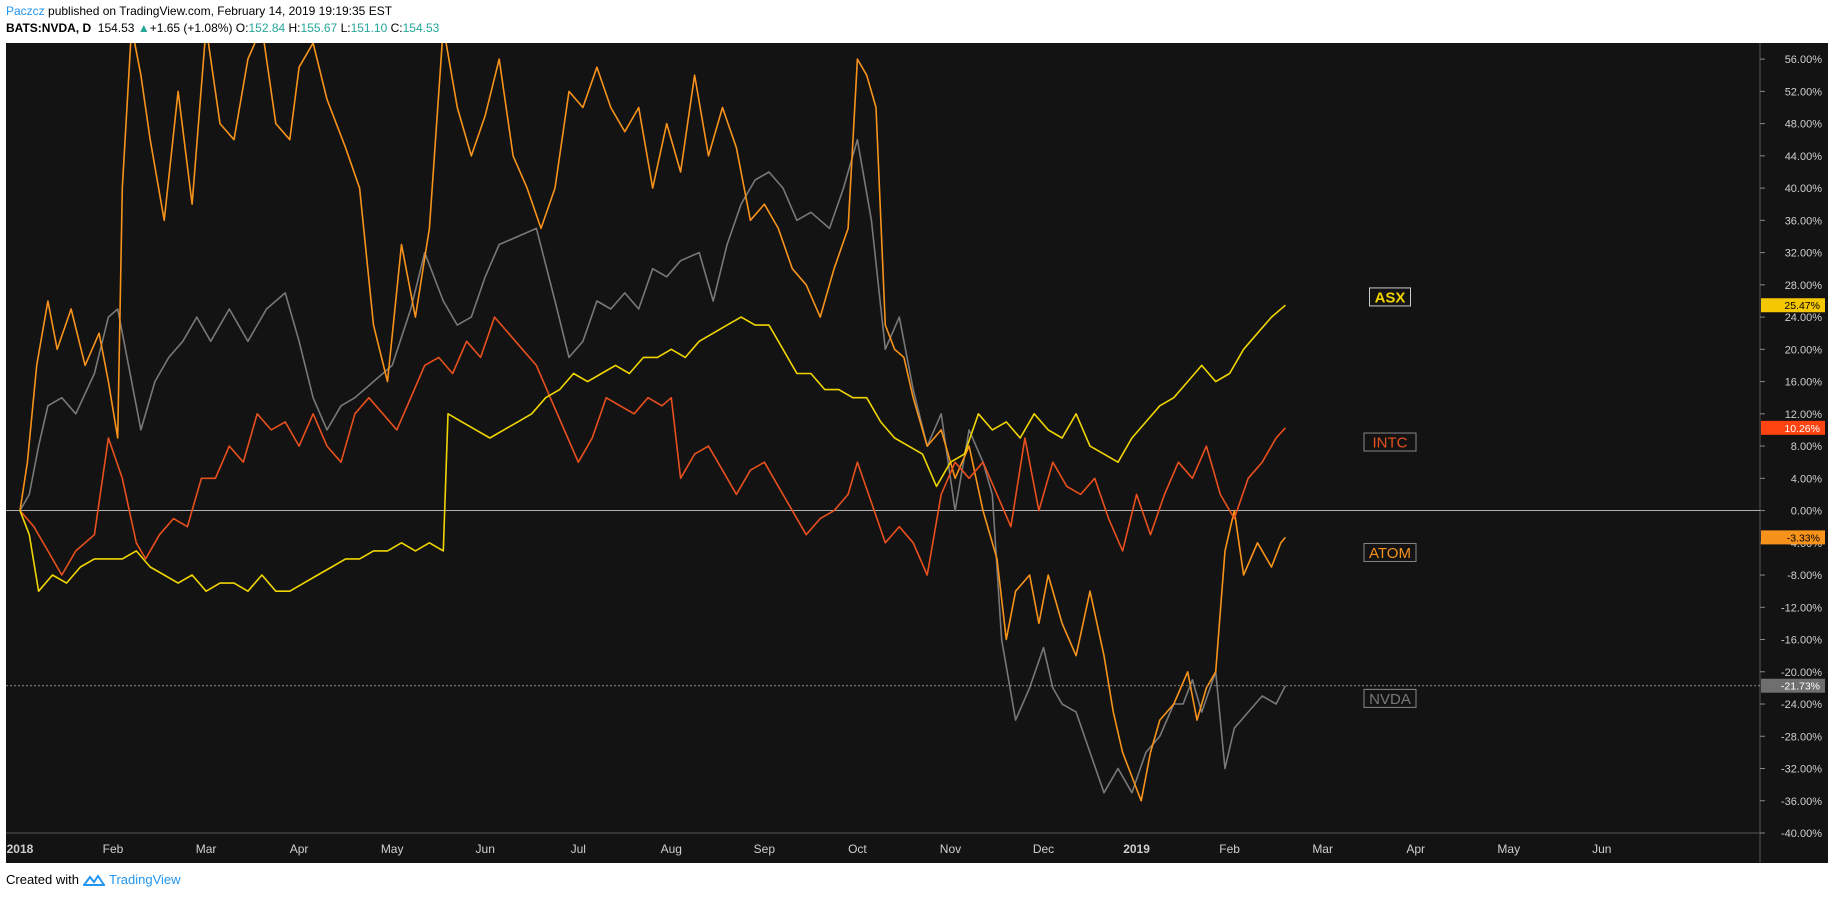 Image resolution: width=1828 pixels, height=898 pixels. What do you see at coordinates (1804, 254) in the screenshot?
I see `y-tick-label: 32.00%` at bounding box center [1804, 254].